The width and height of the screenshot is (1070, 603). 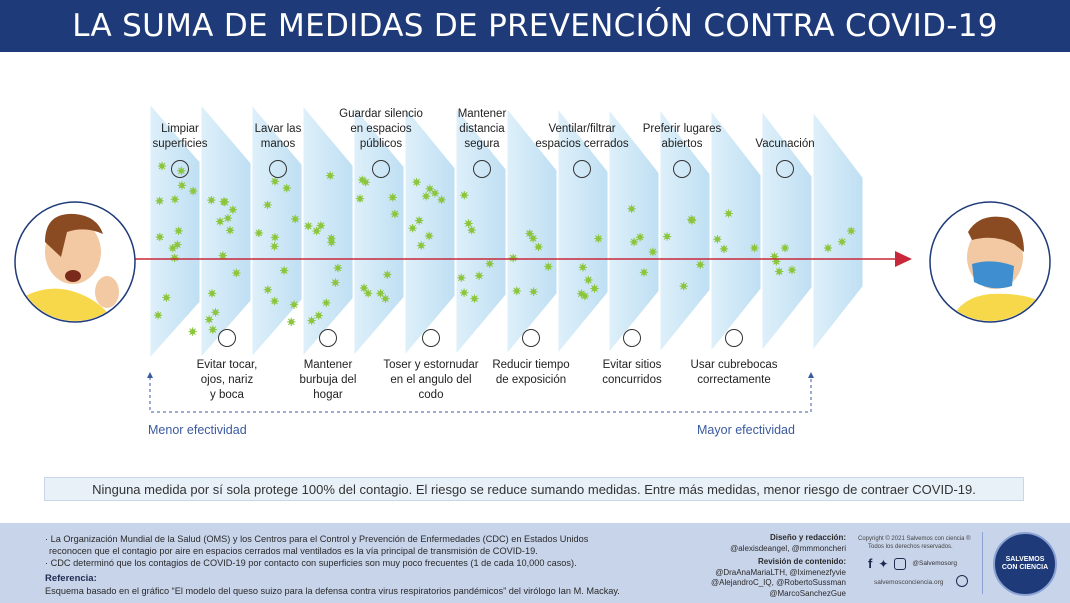 I want to click on website-link: salvemosconciencia.org, so click(x=909, y=582).